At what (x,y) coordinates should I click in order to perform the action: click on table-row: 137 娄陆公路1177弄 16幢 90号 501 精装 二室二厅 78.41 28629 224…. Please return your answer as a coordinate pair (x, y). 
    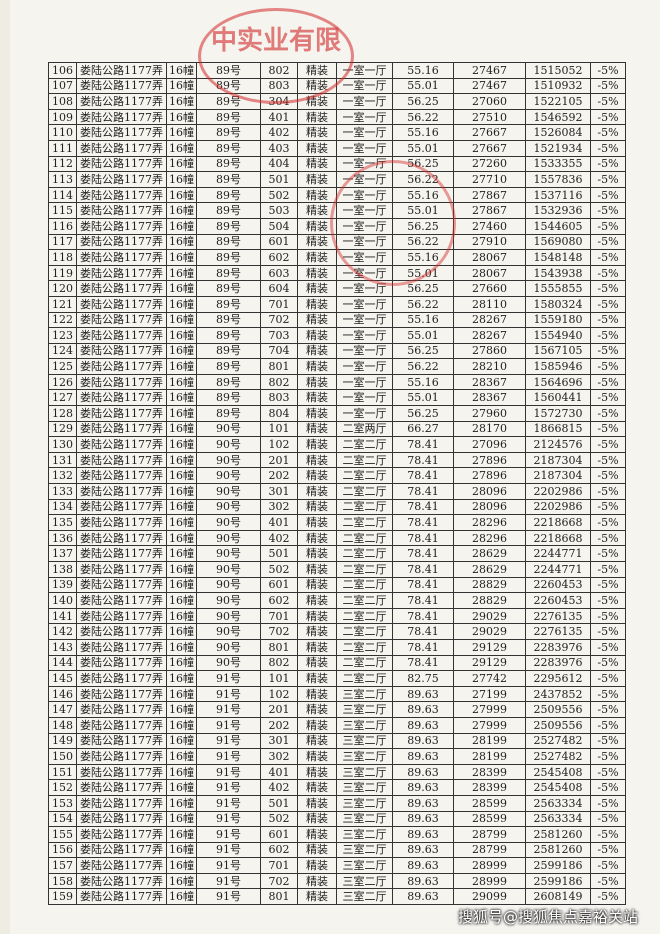
    Looking at the image, I should click on (337, 553).